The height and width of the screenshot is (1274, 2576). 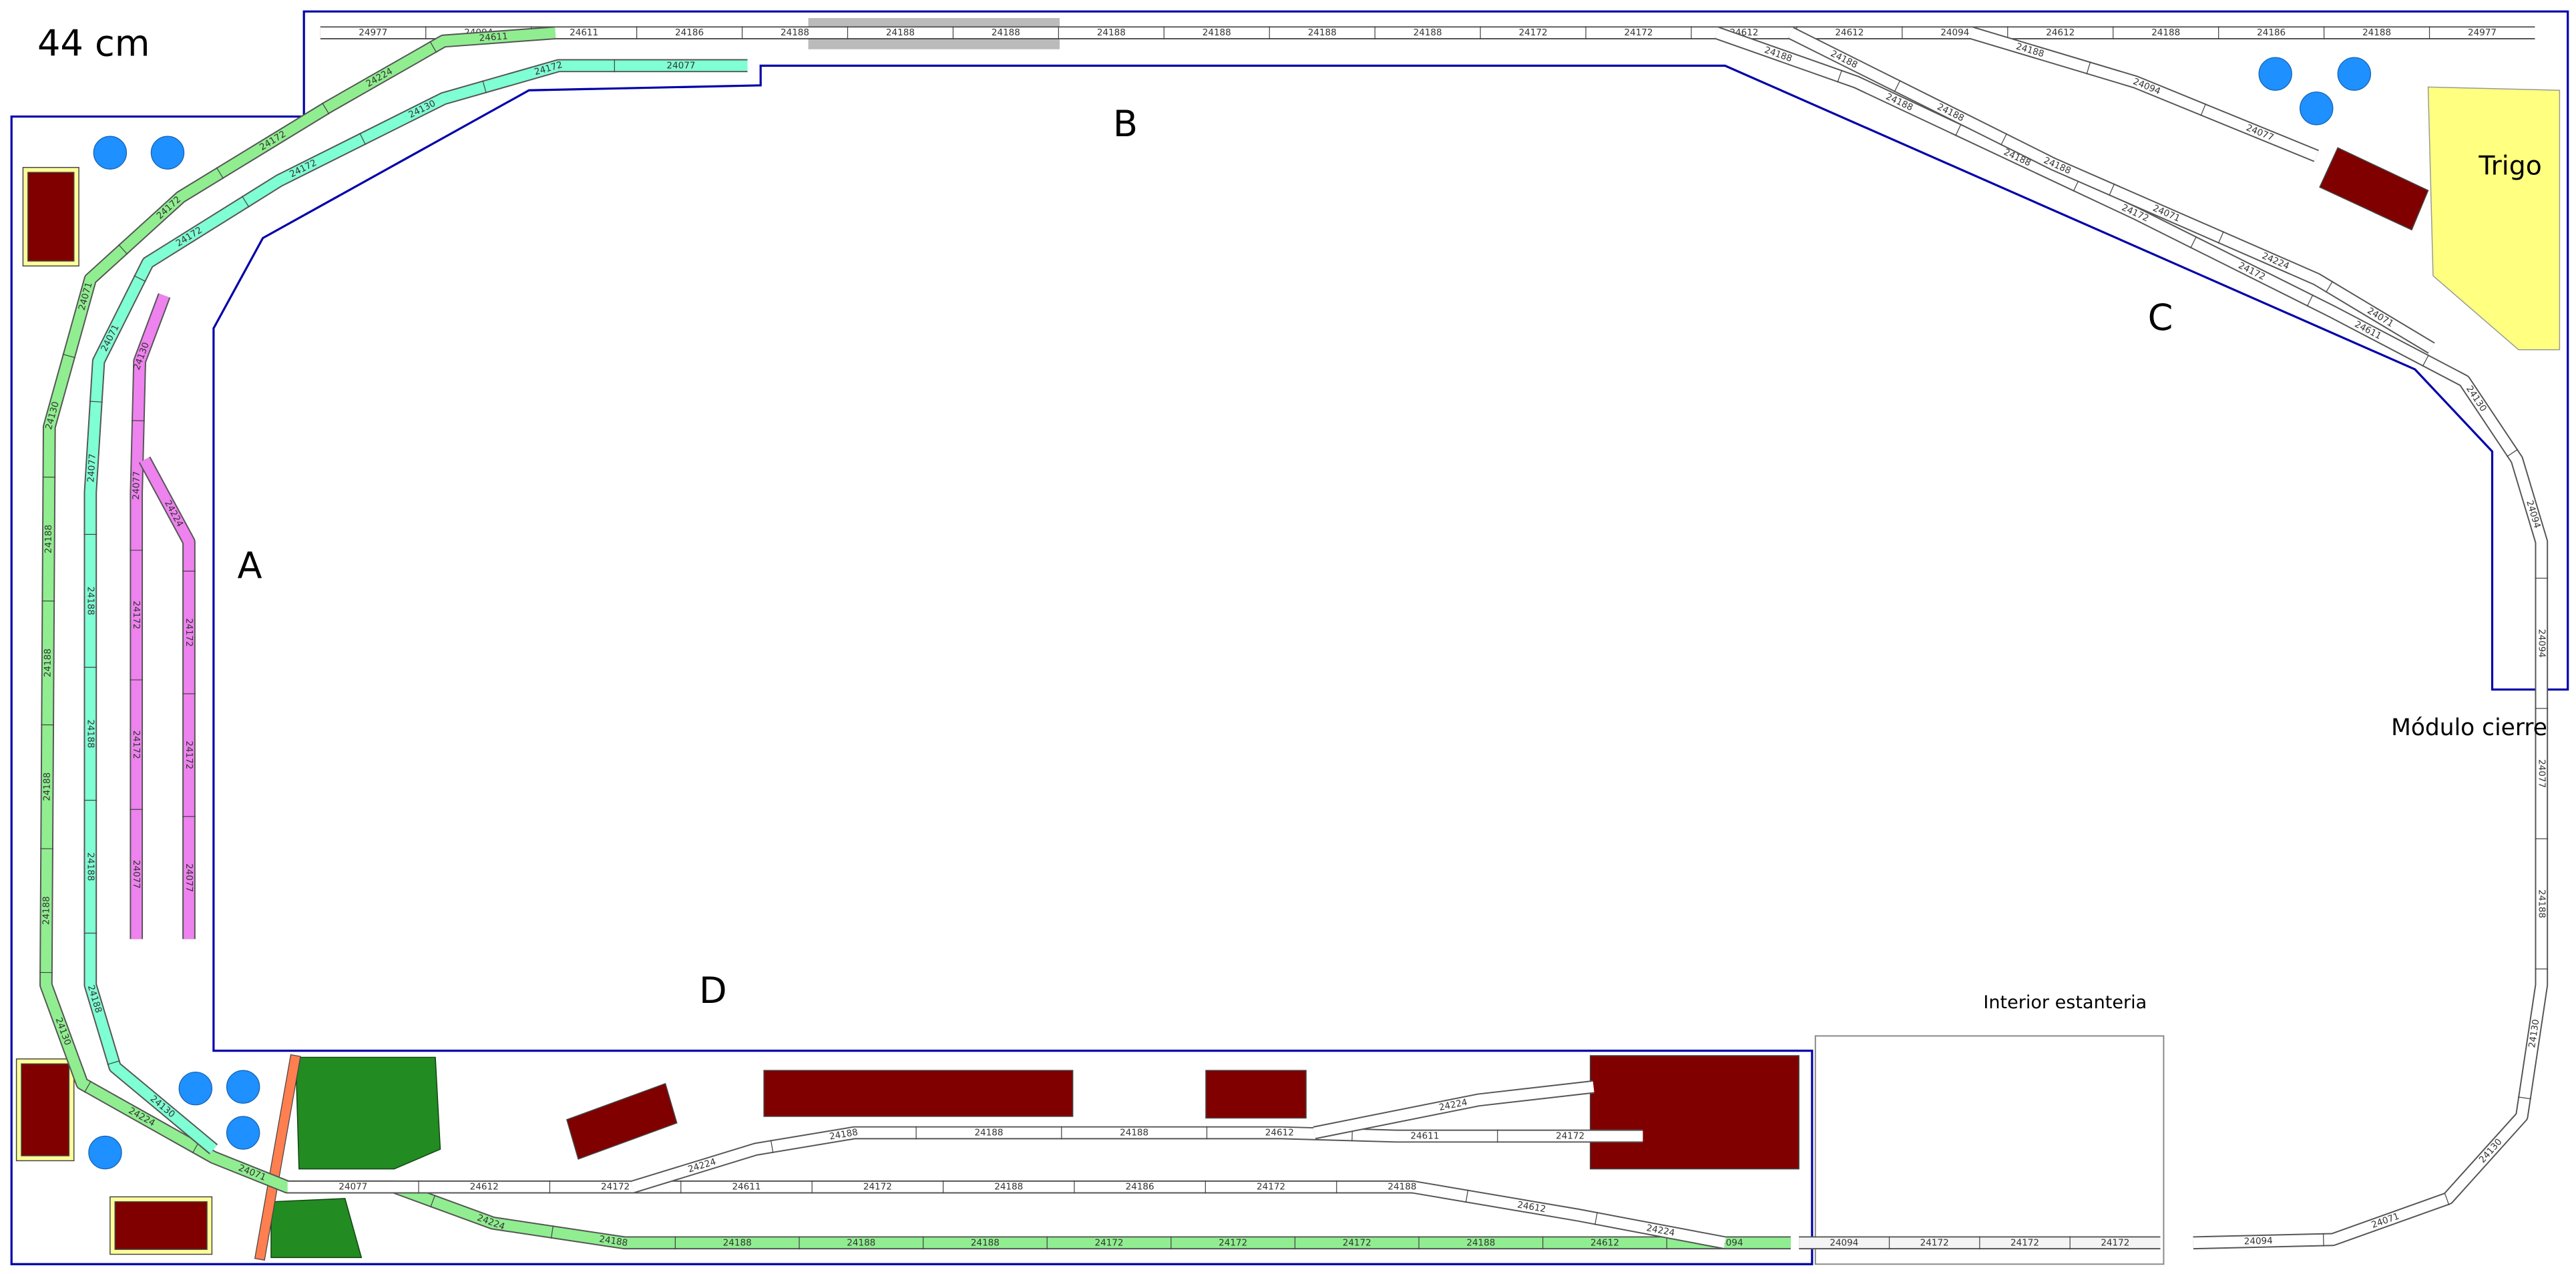 I want to click on track-piece-label: 24977, so click(x=2482, y=33).